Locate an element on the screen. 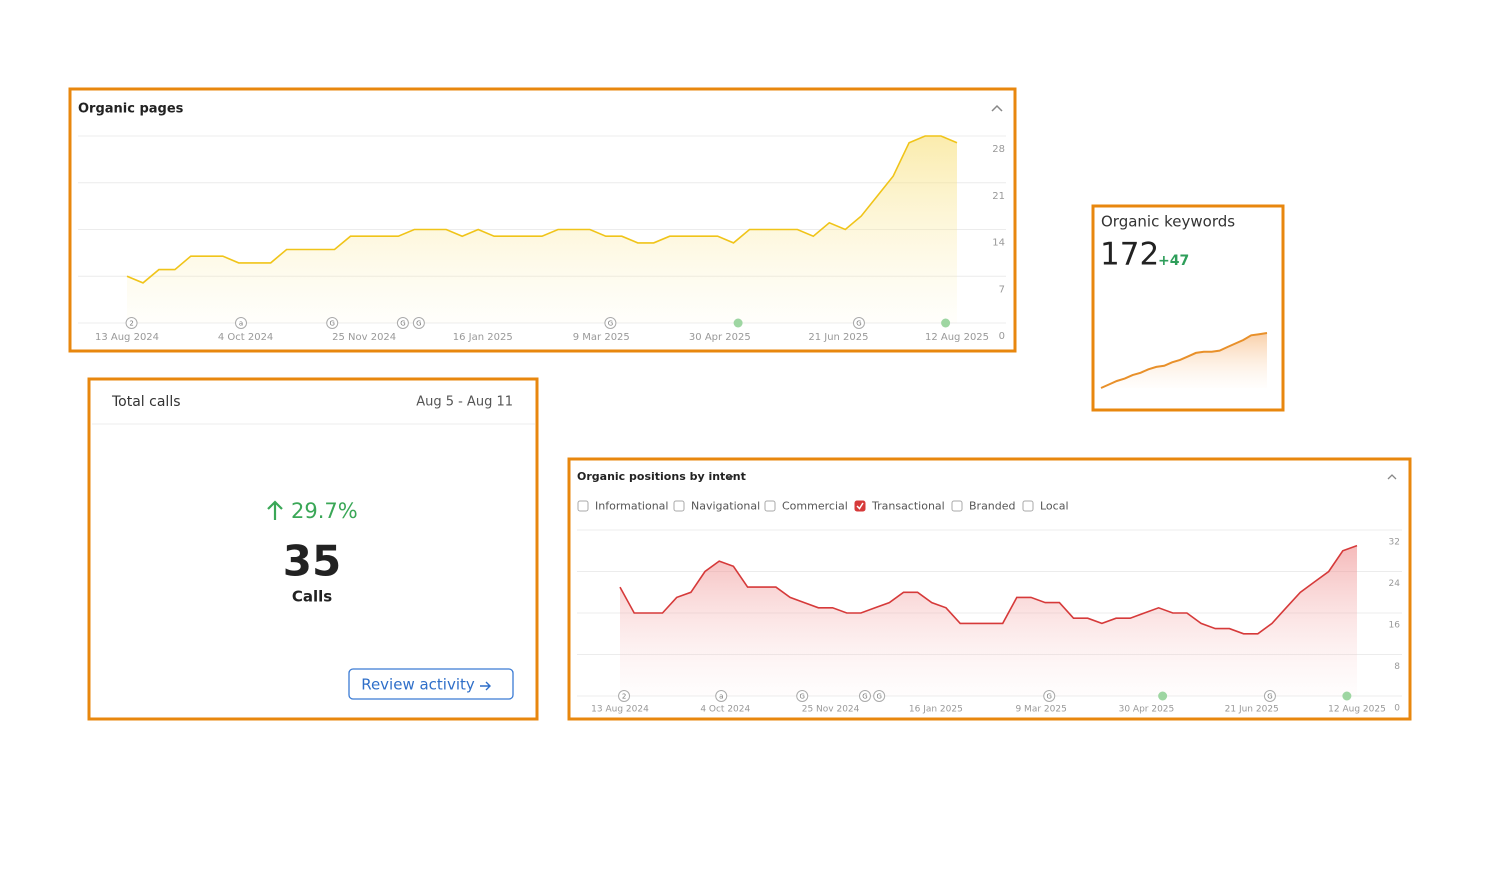 Image resolution: width=1500 pixels, height=884 pixels. card-title: Organic positions by intent is located at coordinates (661, 476).